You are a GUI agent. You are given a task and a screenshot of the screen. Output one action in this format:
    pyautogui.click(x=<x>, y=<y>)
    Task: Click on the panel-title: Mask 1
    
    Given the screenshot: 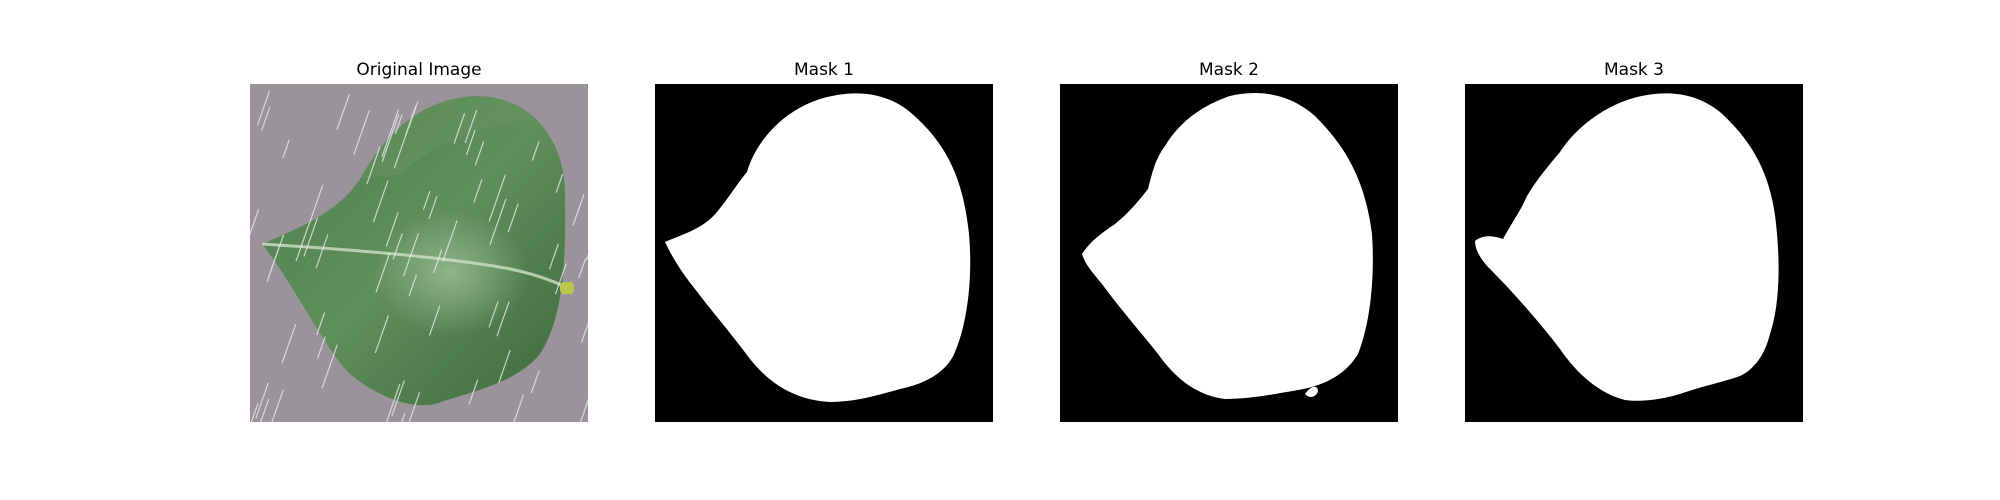 What is the action you would take?
    pyautogui.click(x=823, y=70)
    